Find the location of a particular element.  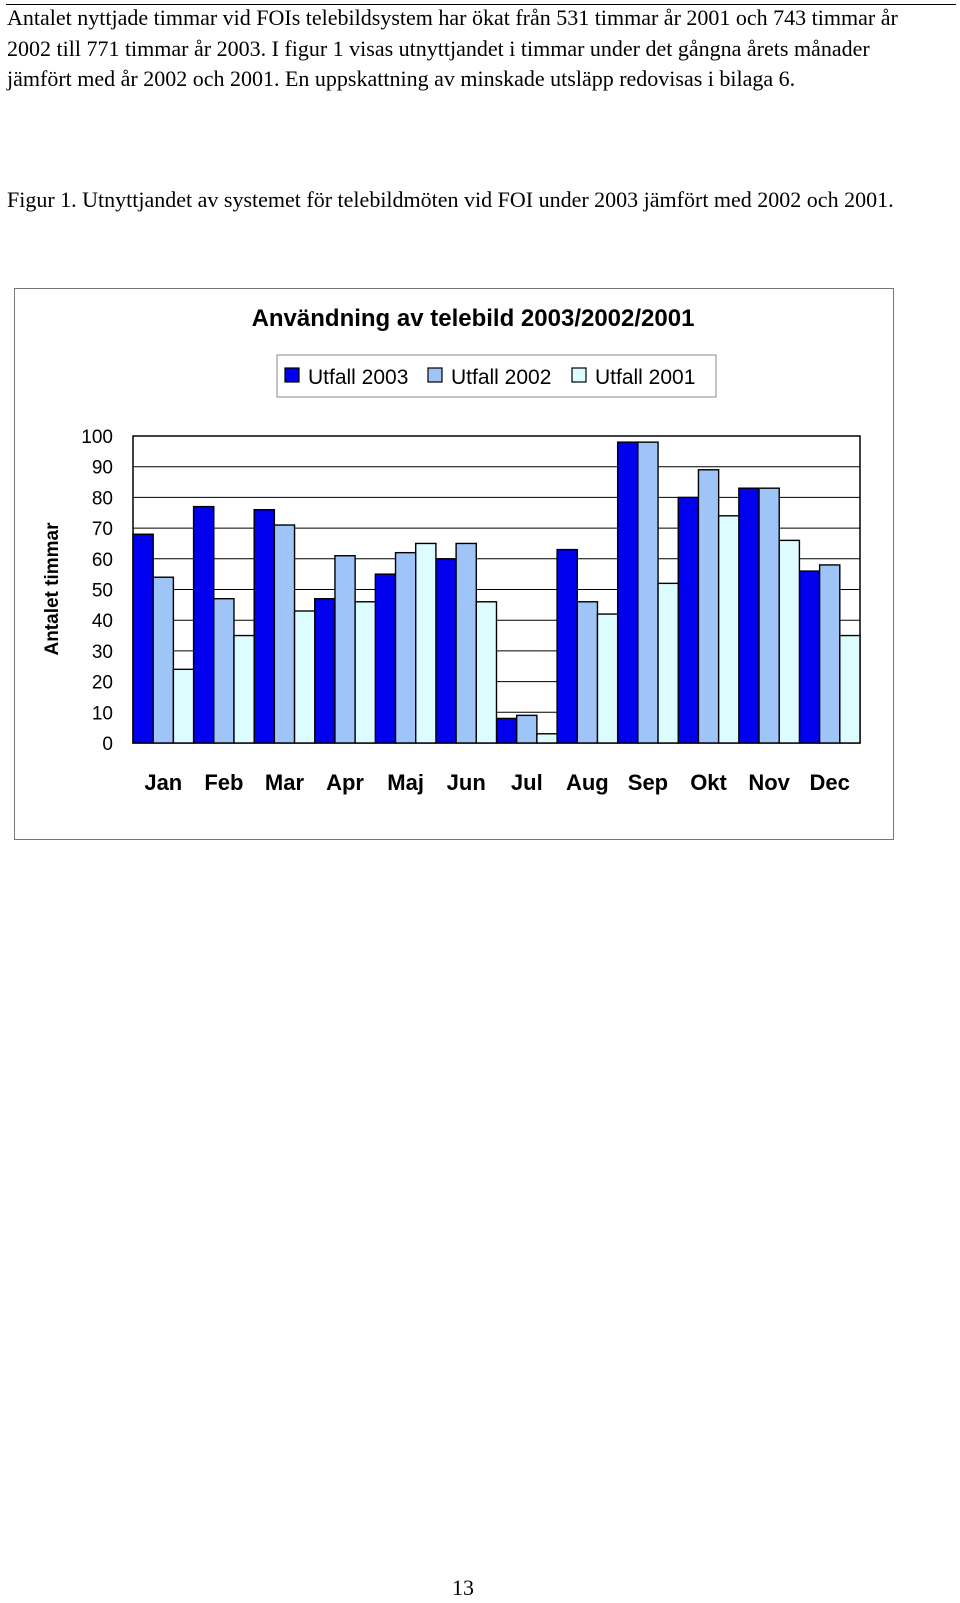

x-tick-label: Apr is located at coordinates (345, 782).